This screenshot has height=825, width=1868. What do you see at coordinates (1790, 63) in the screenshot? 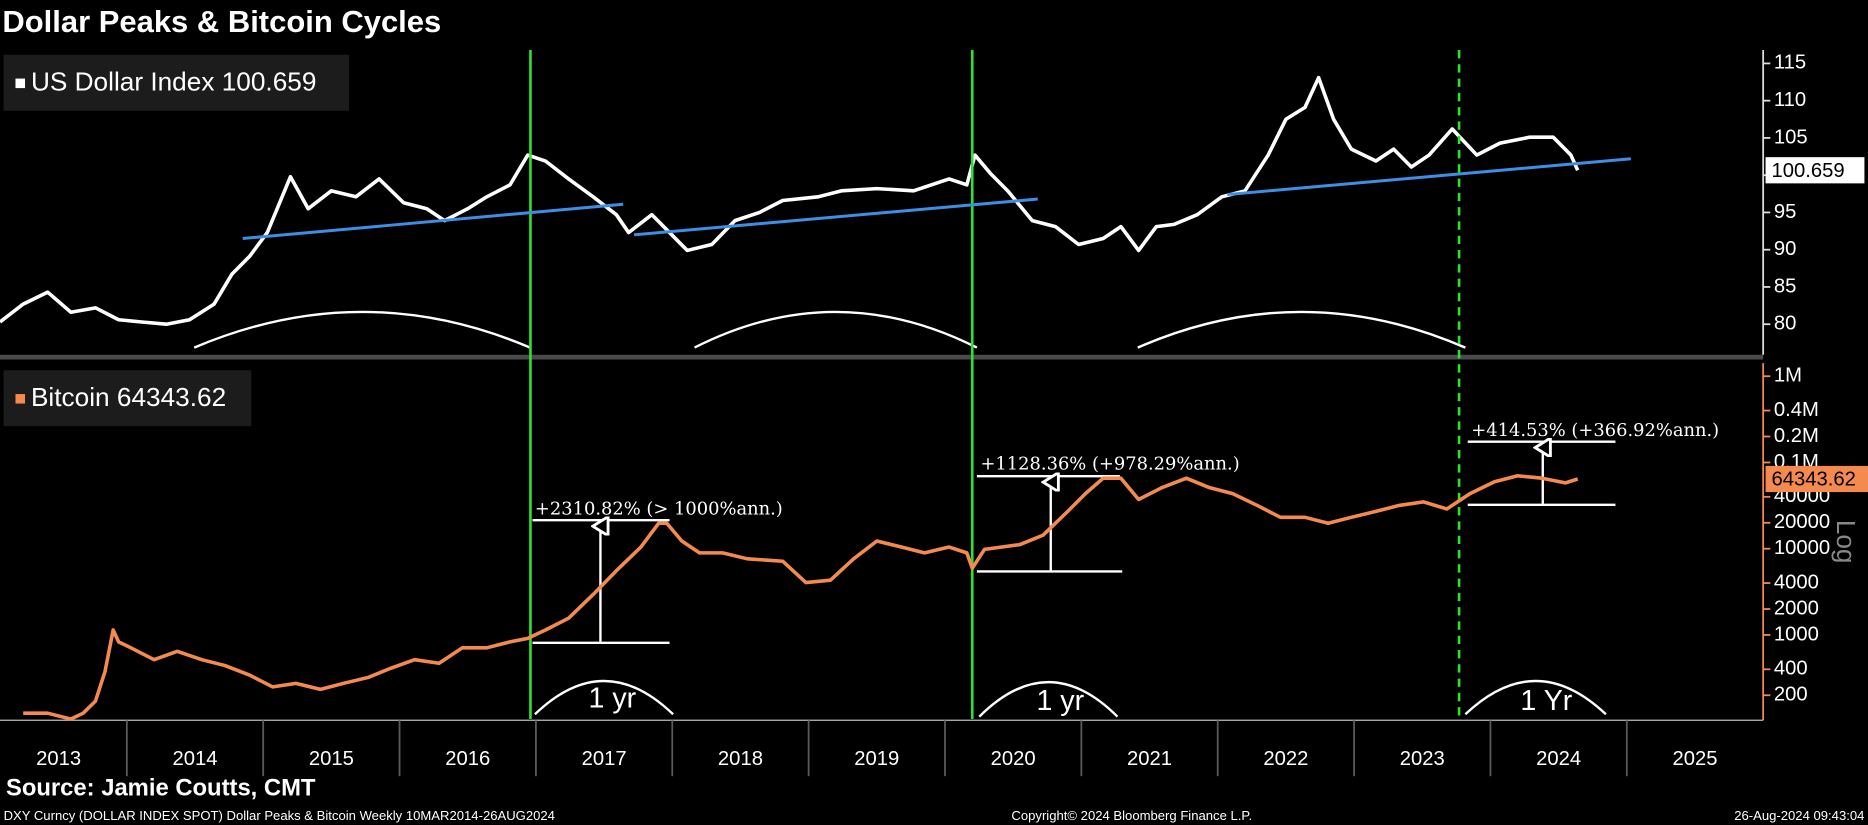
I see `y-tick-label: 115` at bounding box center [1790, 63].